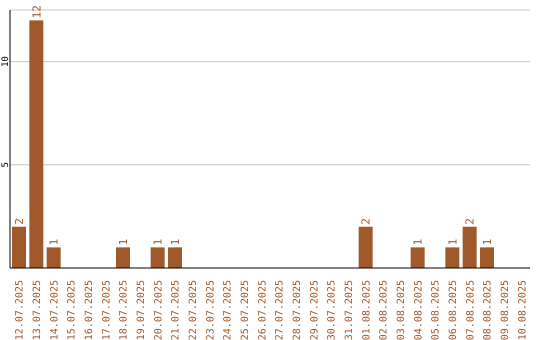 The width and height of the screenshot is (540, 340). Describe the element at coordinates (158, 310) in the screenshot. I see `x-tick-label: 20.07.2025` at that location.